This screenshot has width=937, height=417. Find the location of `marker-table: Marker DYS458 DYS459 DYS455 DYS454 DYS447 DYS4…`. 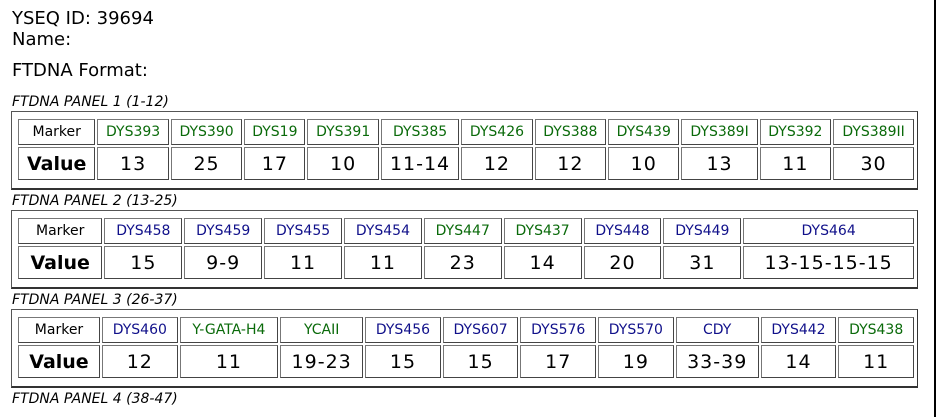

marker-table: Marker DYS458 DYS459 DYS455 DYS454 DYS447 DYS4… is located at coordinates (466, 248).